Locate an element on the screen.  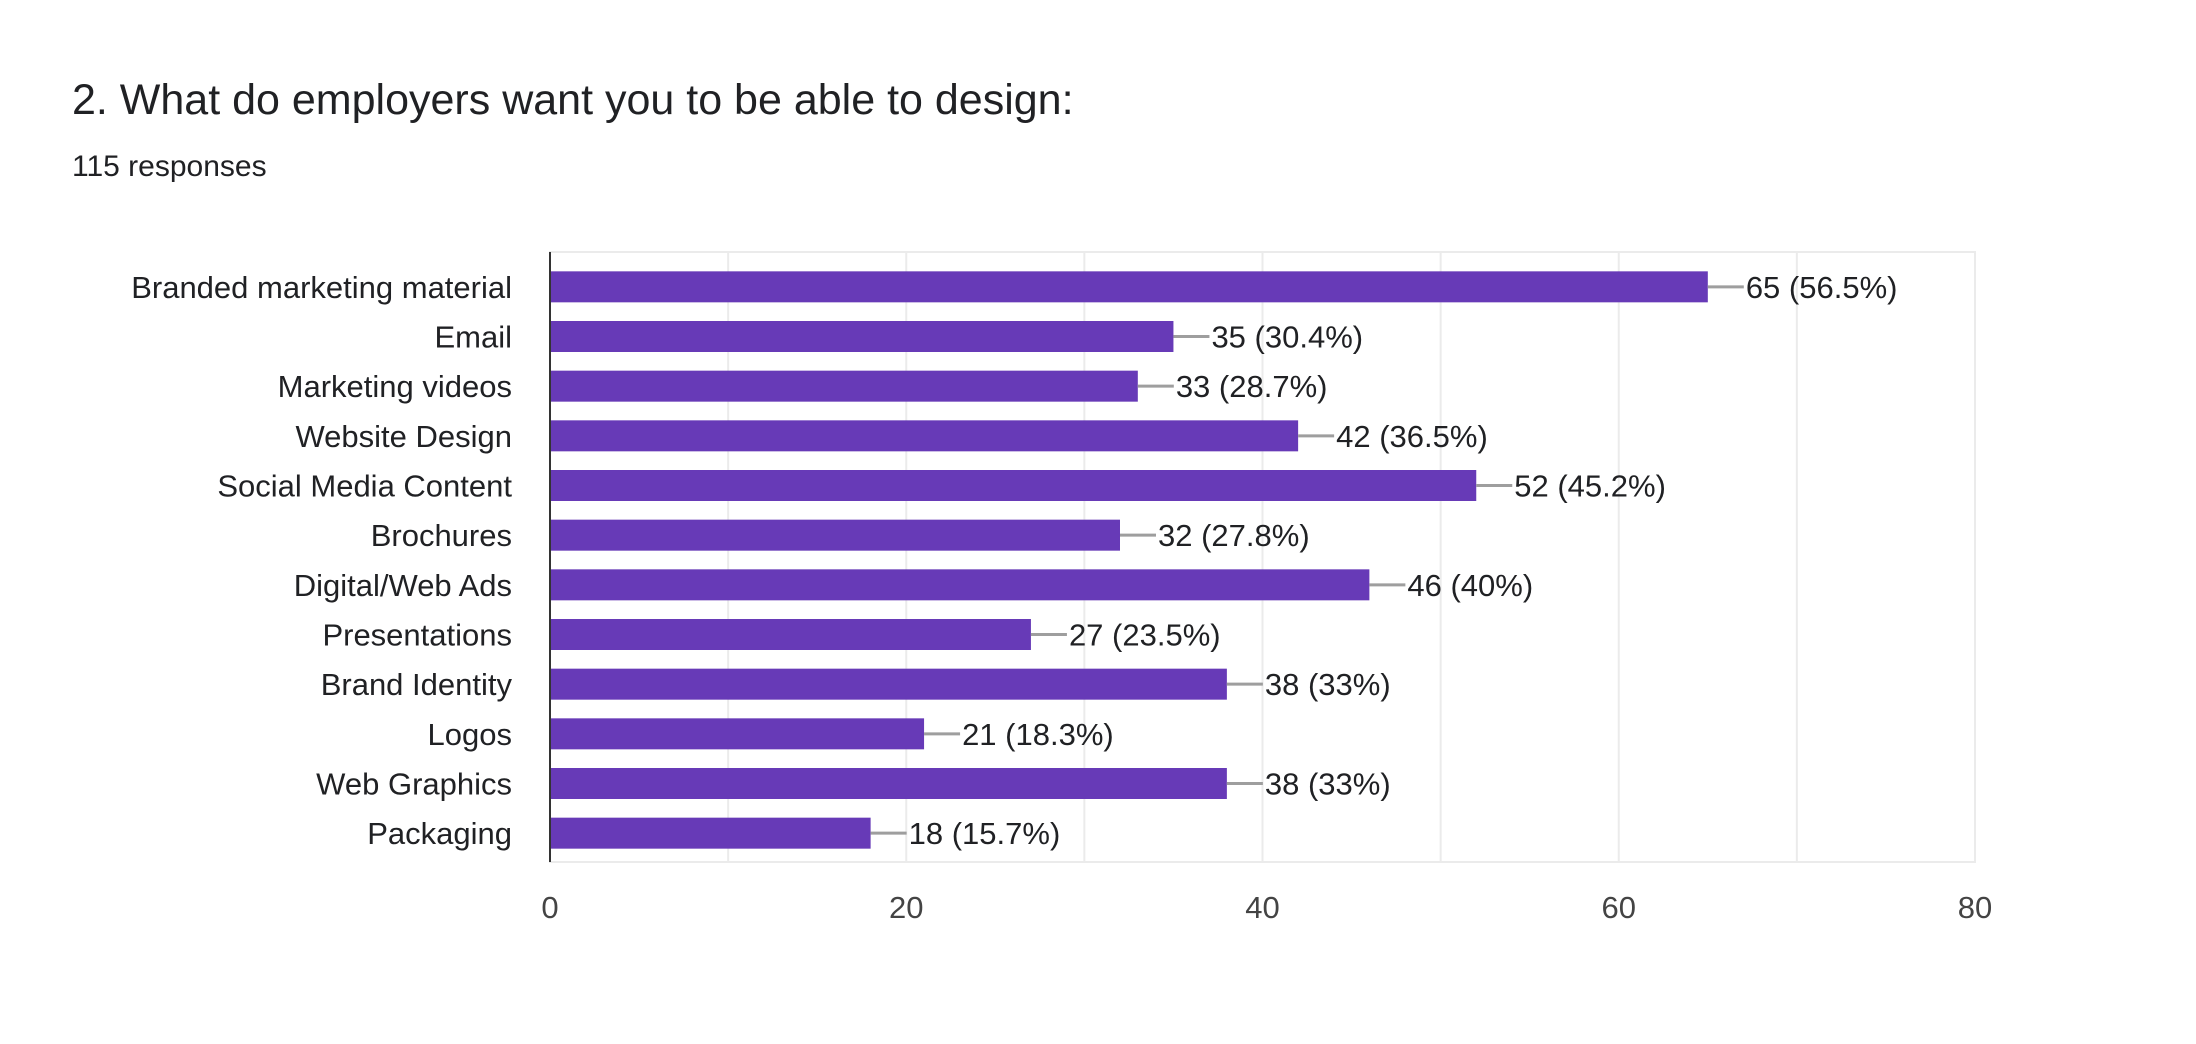
category-label: Branded marketing material is located at coordinates (321, 287).